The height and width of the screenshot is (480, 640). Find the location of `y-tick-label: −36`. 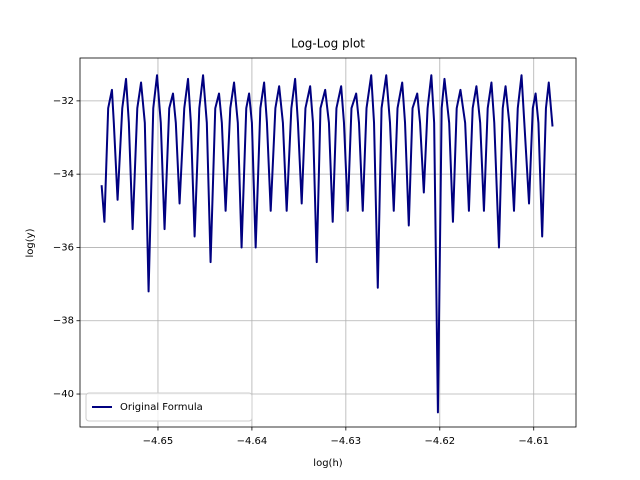

y-tick-label: −36 is located at coordinates (63, 247).